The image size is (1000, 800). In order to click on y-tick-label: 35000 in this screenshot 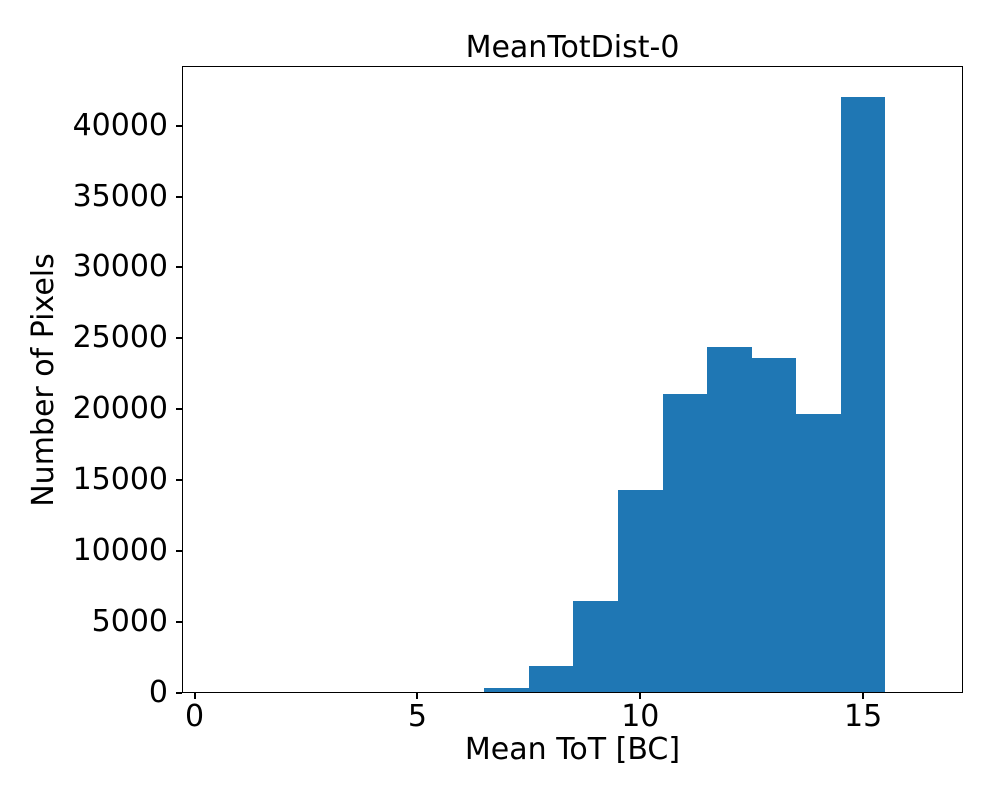, I will do `click(120, 196)`.